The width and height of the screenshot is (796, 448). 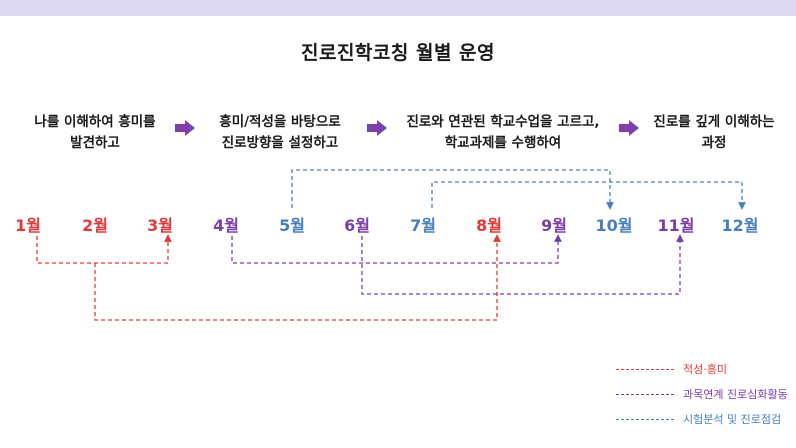 What do you see at coordinates (614, 225) in the screenshot?
I see `month-10: 10월` at bounding box center [614, 225].